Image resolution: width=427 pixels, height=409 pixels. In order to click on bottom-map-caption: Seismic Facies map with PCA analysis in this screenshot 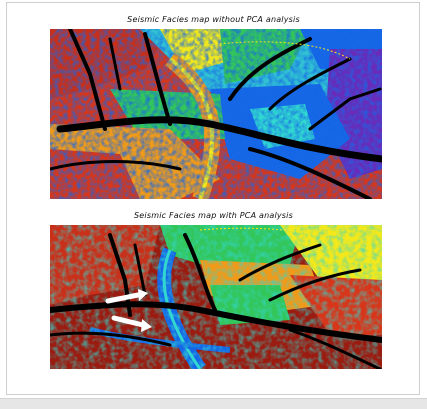, I will do `click(213, 215)`.